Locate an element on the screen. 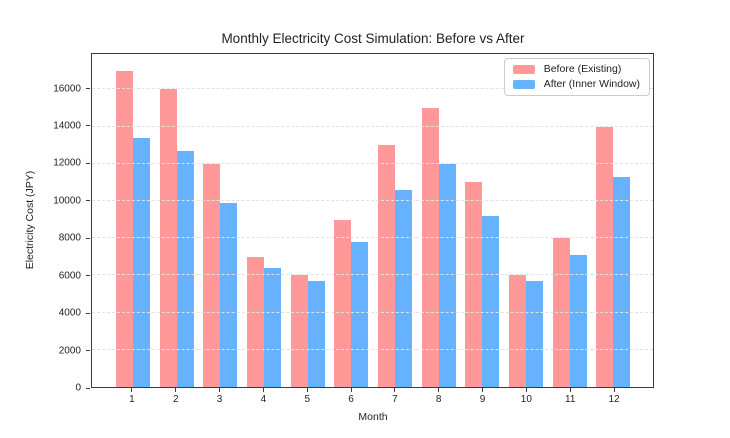 The width and height of the screenshot is (730, 438). y-tick-label-12000: 12000 is located at coordinates (67, 163).